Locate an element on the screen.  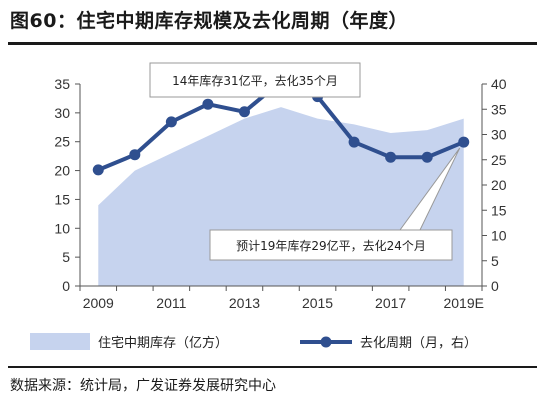
title-rule is located at coordinates (272, 43).